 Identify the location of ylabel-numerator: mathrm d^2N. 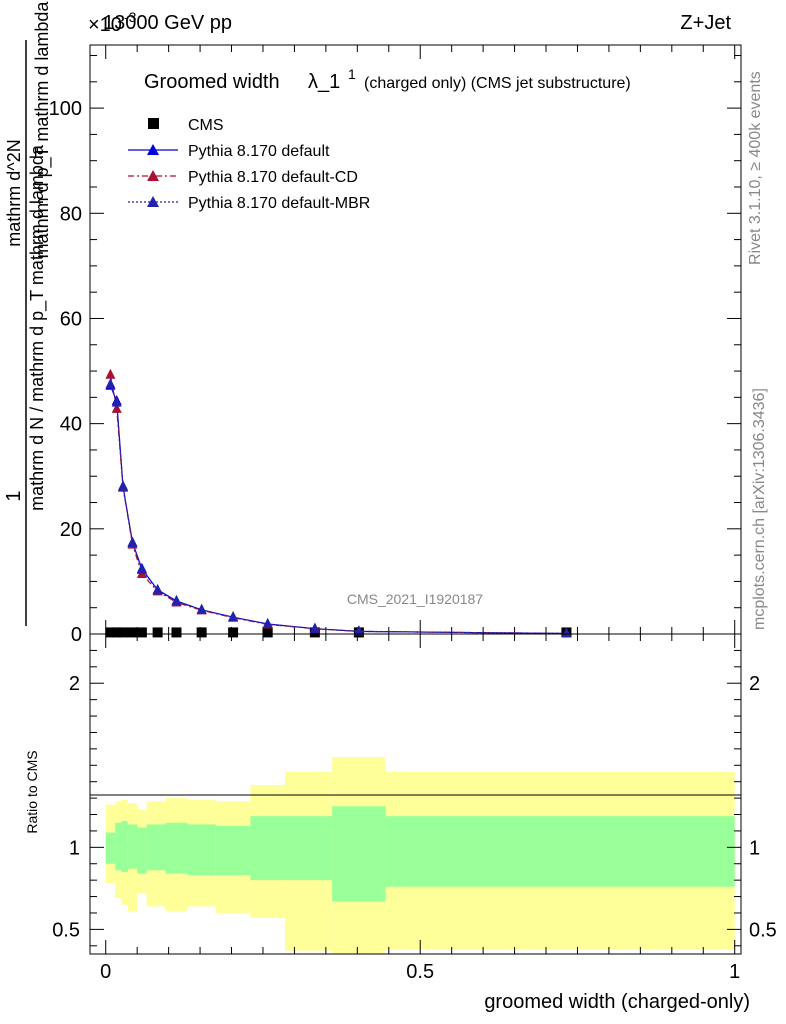
(14, 192).